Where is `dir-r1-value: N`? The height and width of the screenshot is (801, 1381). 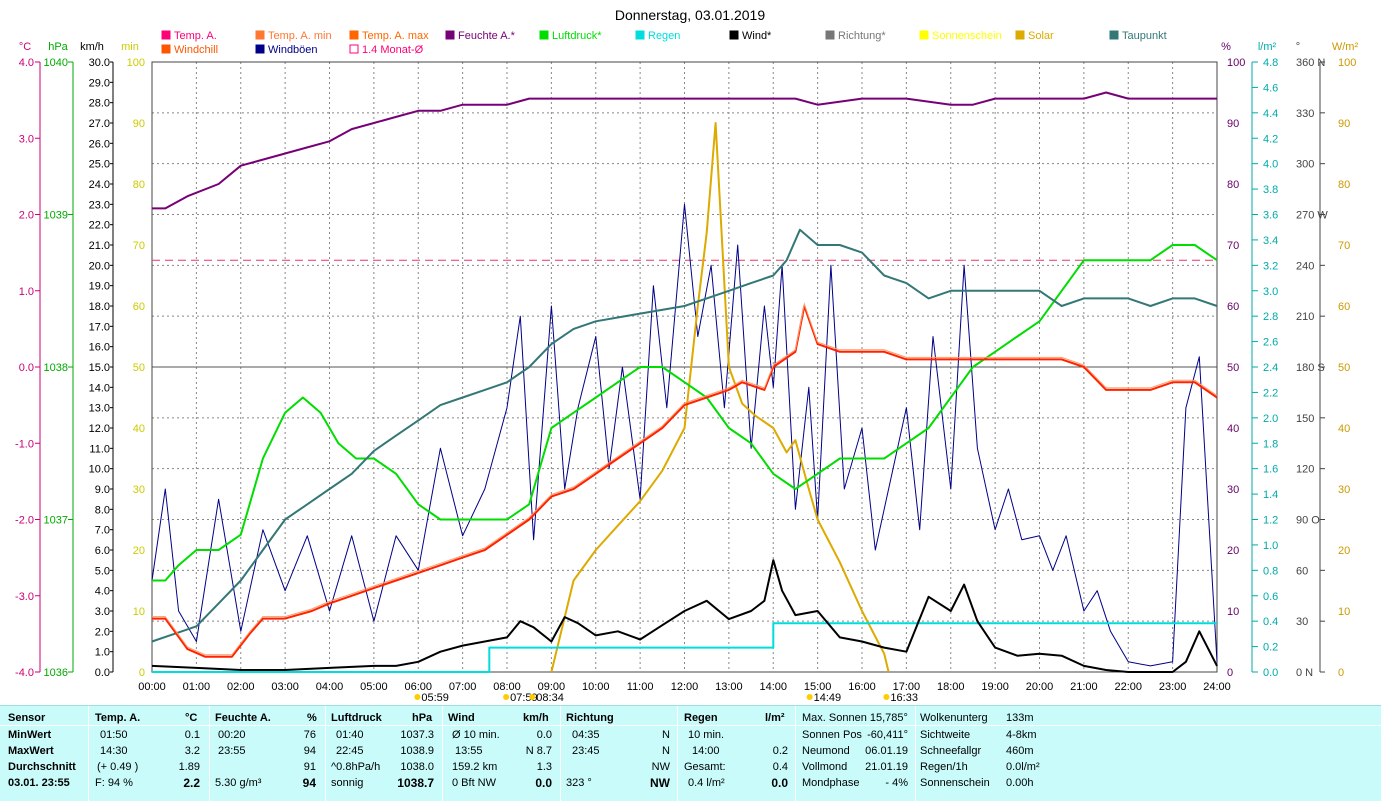 dir-r1-value: N is located at coordinates (666, 735).